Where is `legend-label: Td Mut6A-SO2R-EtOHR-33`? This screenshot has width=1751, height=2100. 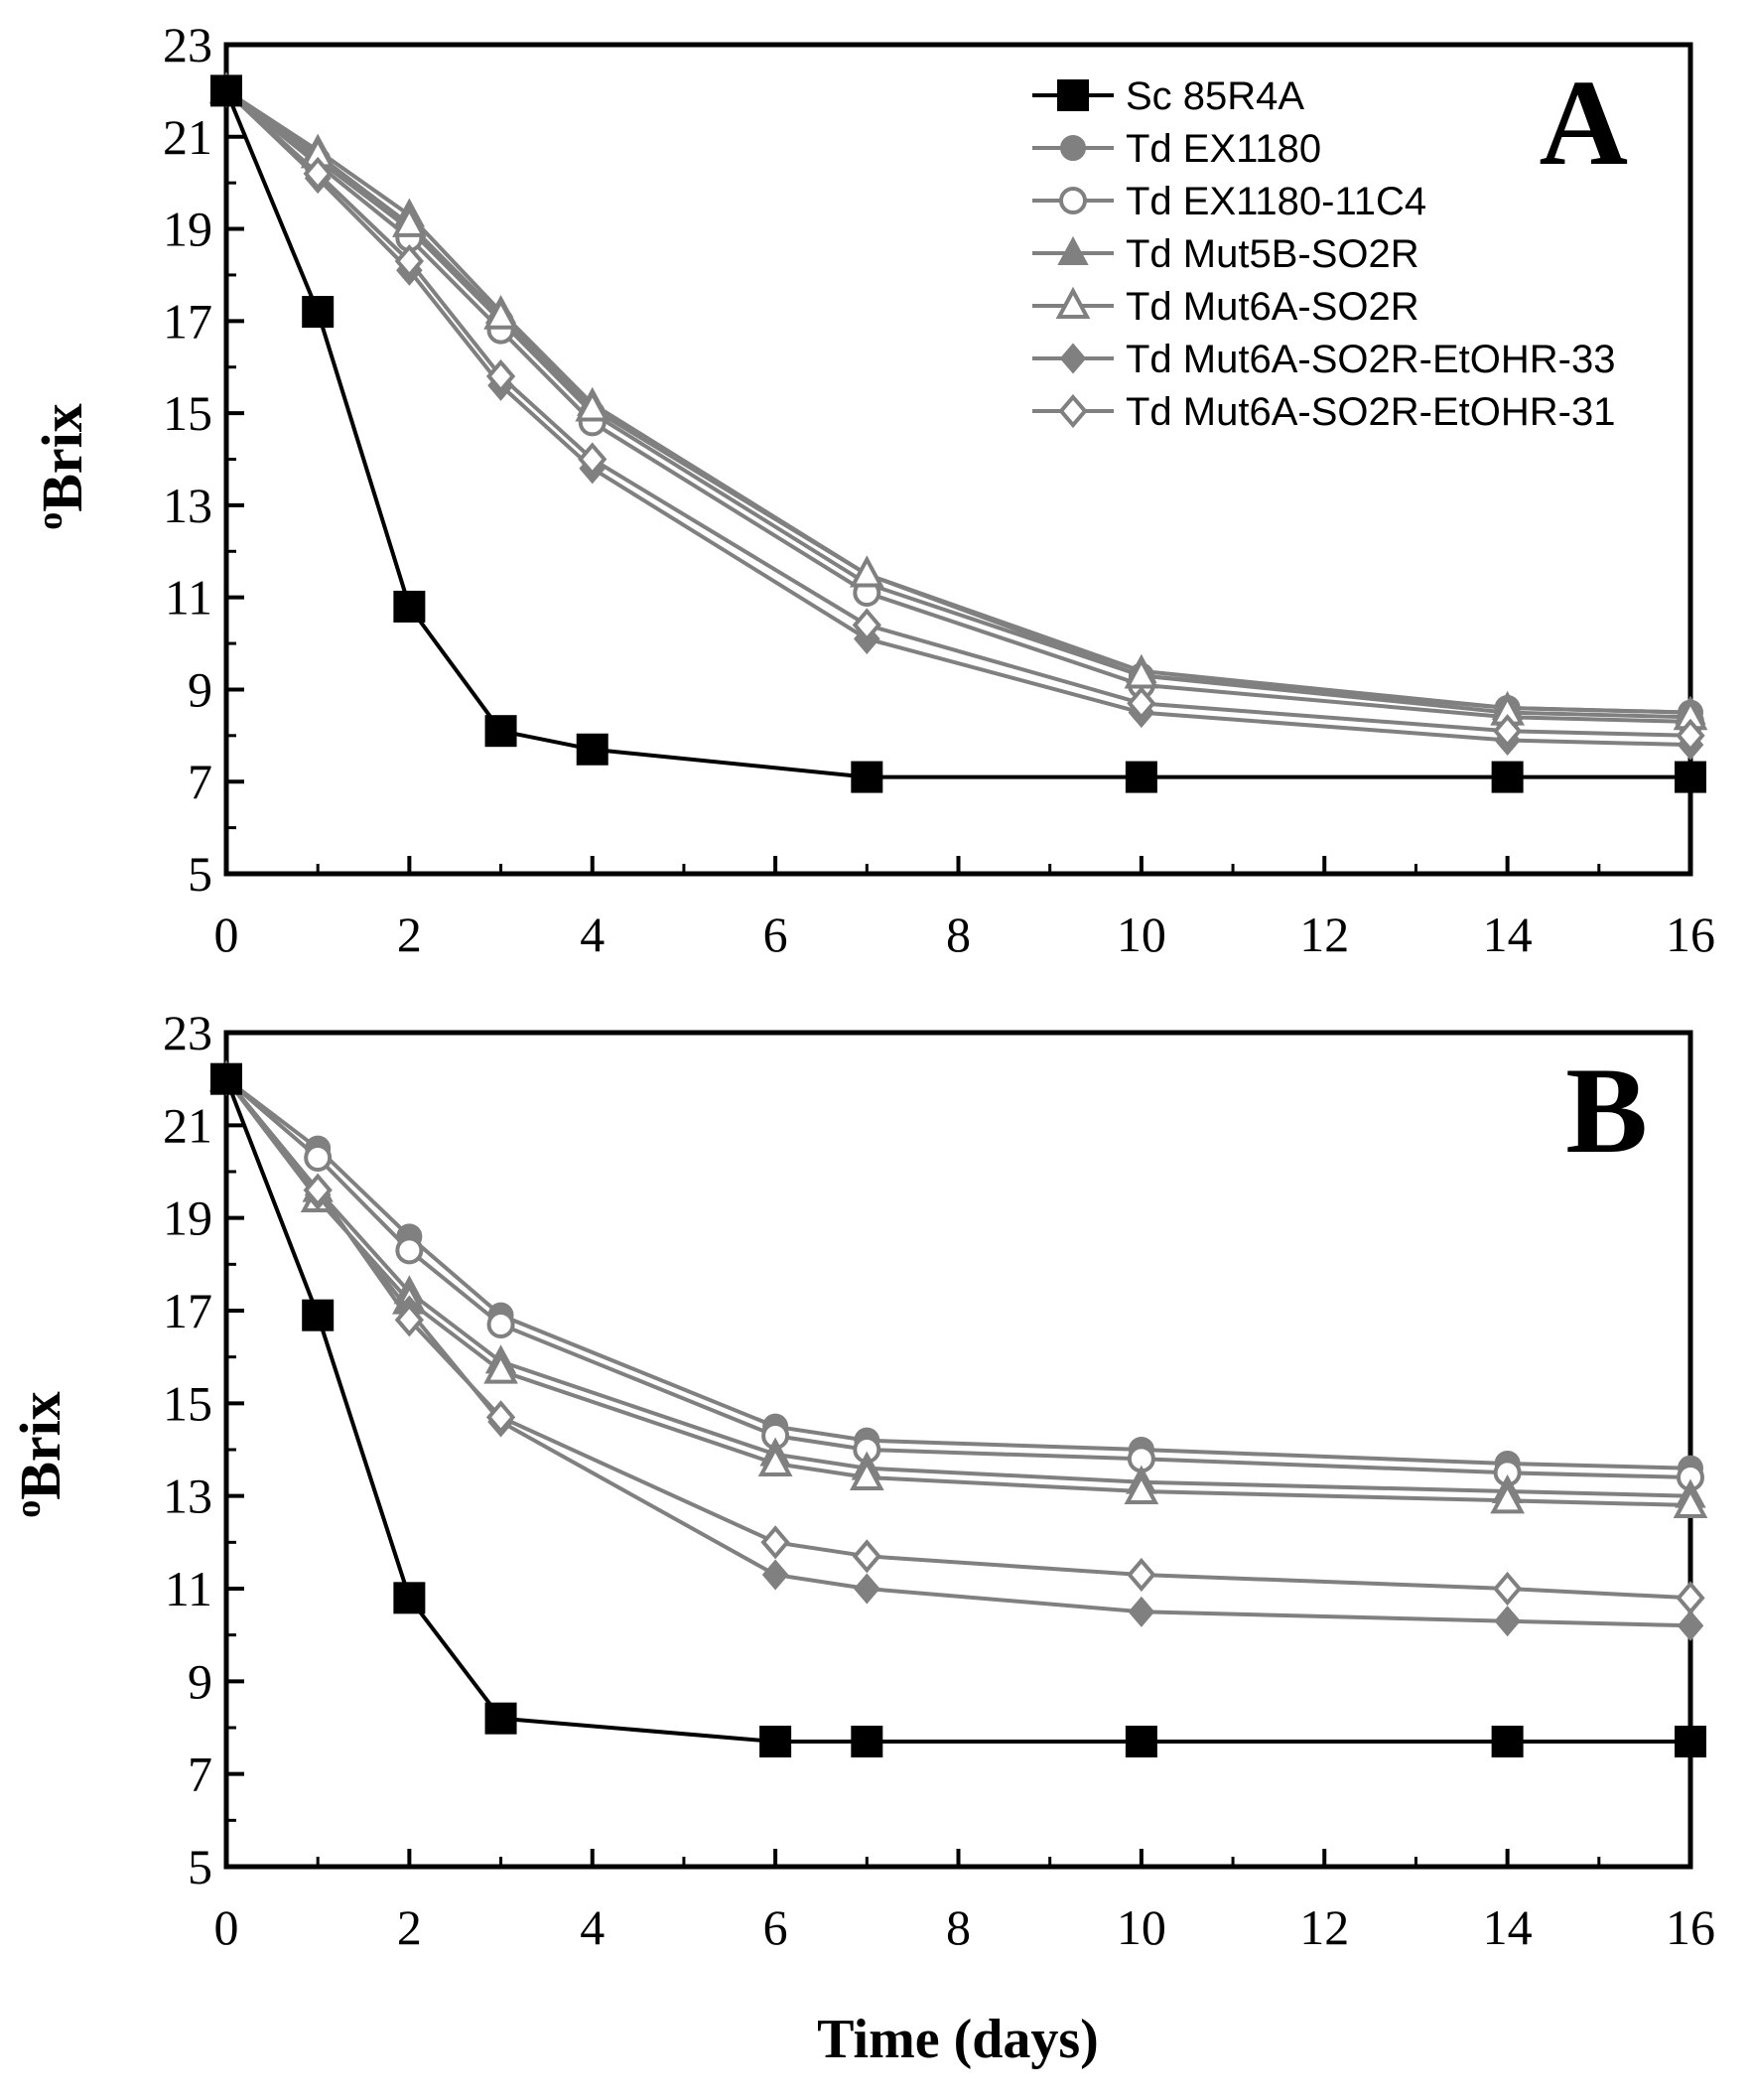
legend-label: Td Mut6A-SO2R-EtOHR-33 is located at coordinates (1370, 359).